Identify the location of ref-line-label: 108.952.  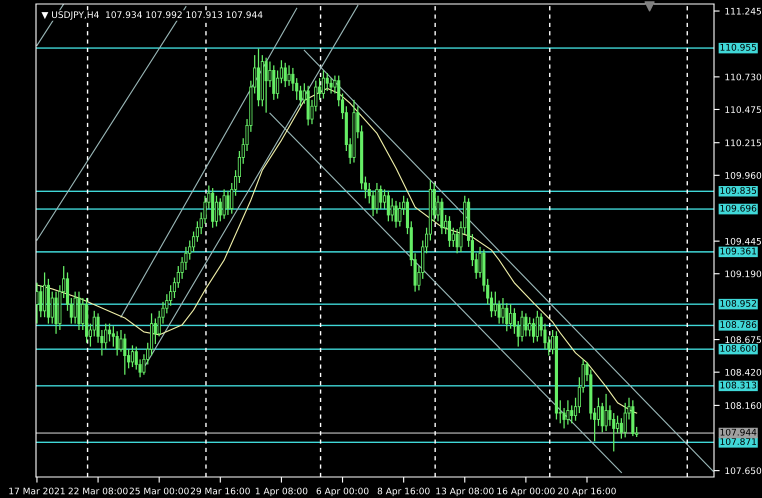
(738, 303).